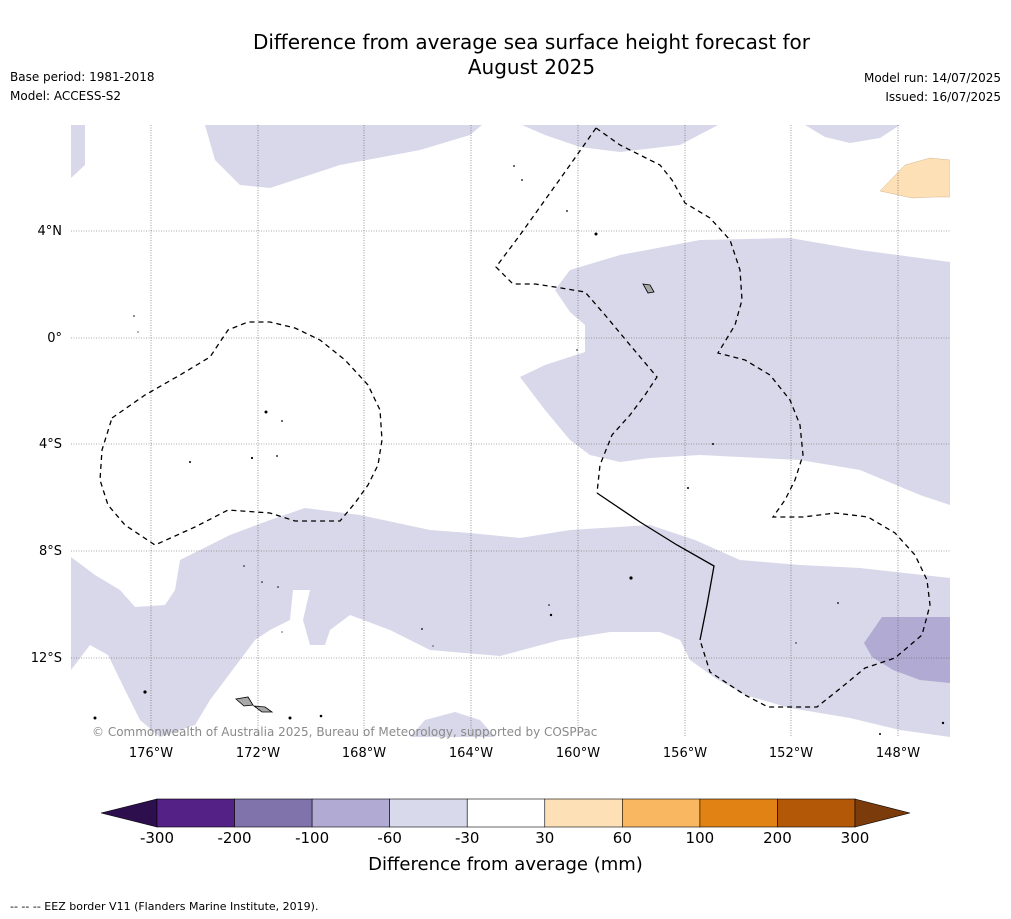  I want to click on colorbar-extend-high, so click(882, 813).